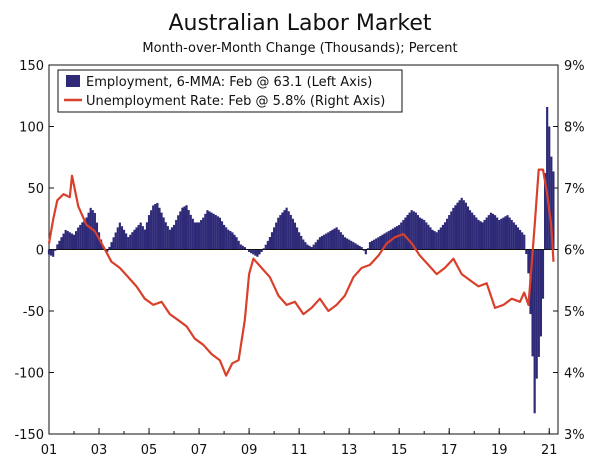  I want to click on x-tick-label: 09, so click(249, 450).